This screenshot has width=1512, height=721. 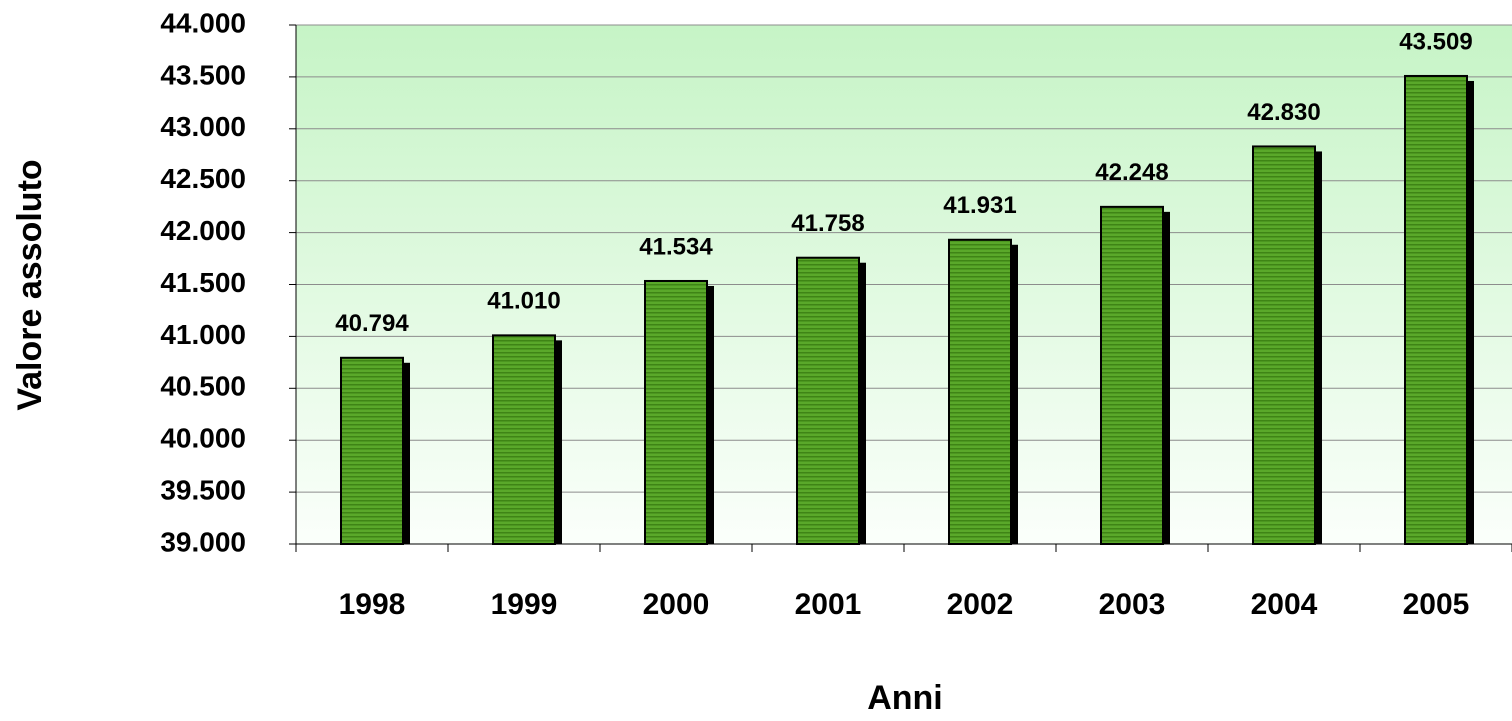 I want to click on y-tick-label: 42.000, so click(x=203, y=230).